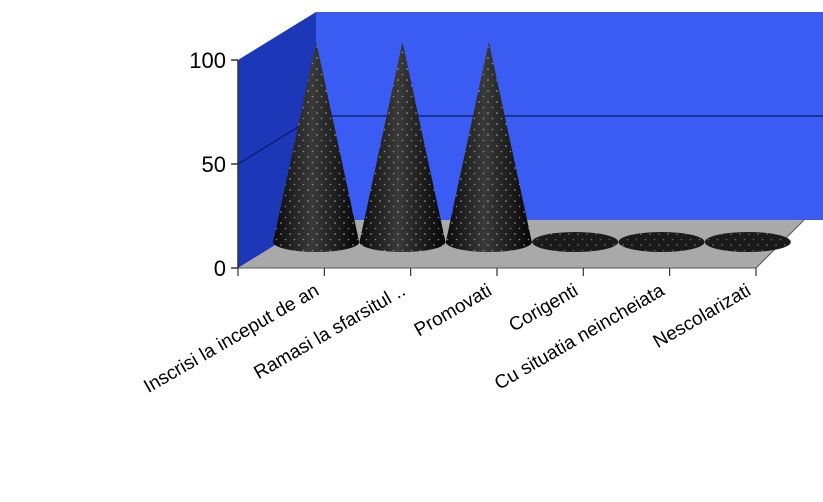  Describe the element at coordinates (220, 268) in the screenshot. I see `y-tick-label: 0` at that location.